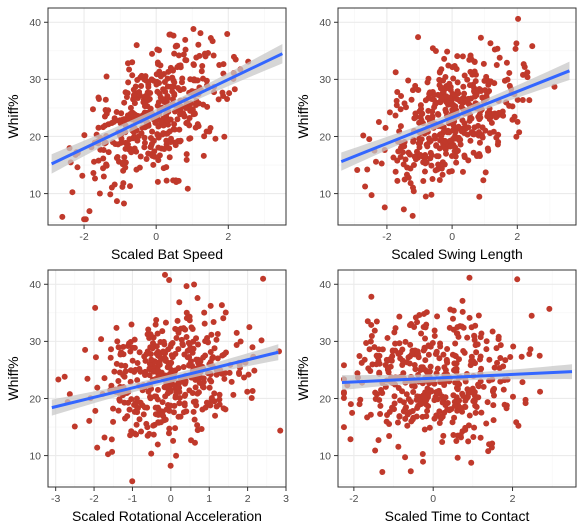 The width and height of the screenshot is (584, 528). Describe the element at coordinates (452, 237) in the screenshot. I see `x-tick-label: 0` at that location.